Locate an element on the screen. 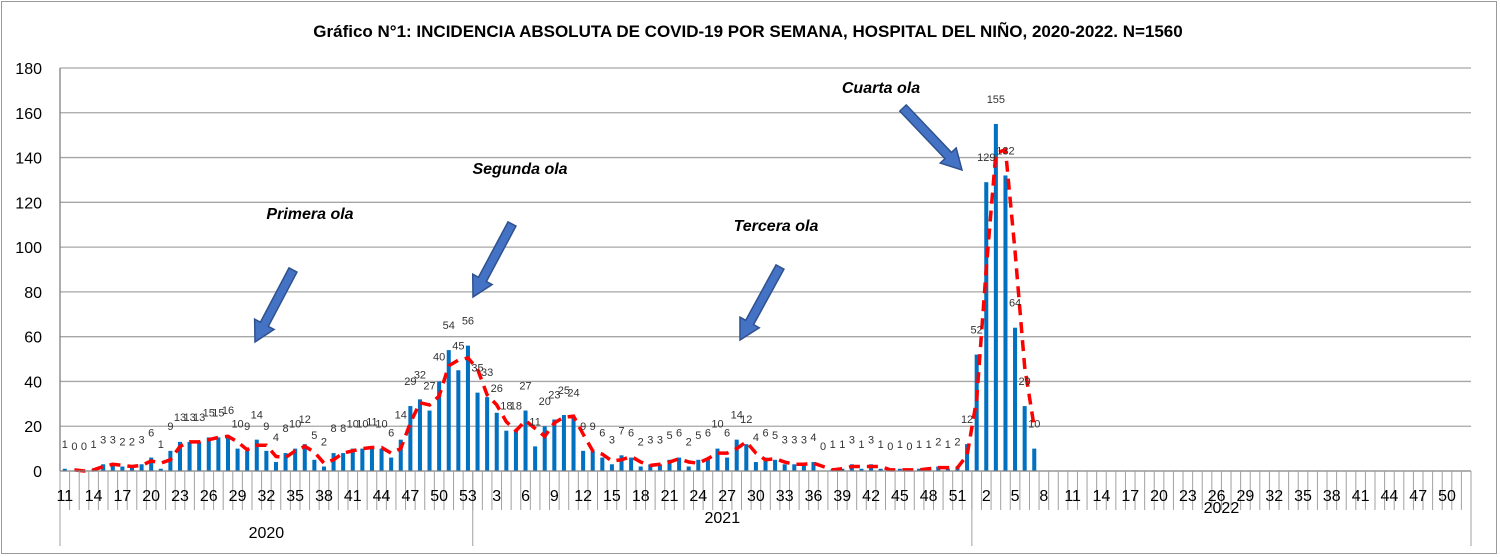 This screenshot has height=557, width=1500. wave-annotation: Cuarta ola is located at coordinates (881, 88).